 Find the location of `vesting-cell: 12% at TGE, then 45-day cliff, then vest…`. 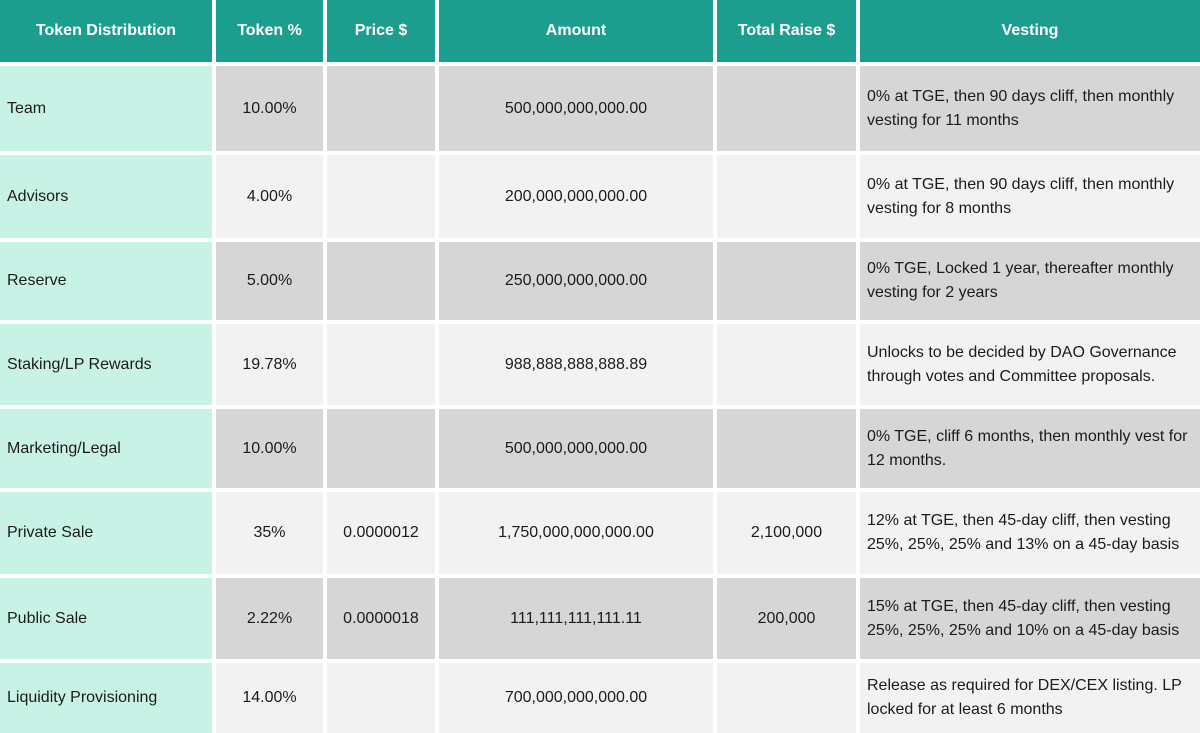

vesting-cell: 12% at TGE, then 45-day cliff, then vest… is located at coordinates (1030, 533).